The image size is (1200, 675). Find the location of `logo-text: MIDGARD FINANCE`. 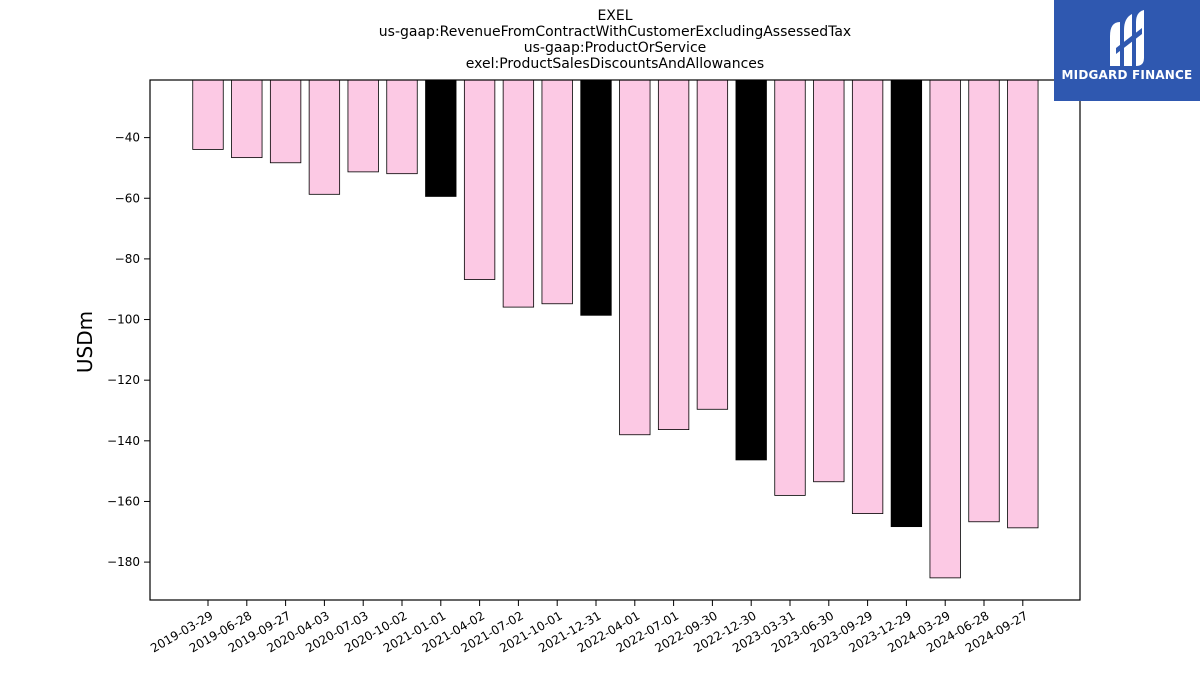

logo-text: MIDGARD FINANCE is located at coordinates (1127, 75).